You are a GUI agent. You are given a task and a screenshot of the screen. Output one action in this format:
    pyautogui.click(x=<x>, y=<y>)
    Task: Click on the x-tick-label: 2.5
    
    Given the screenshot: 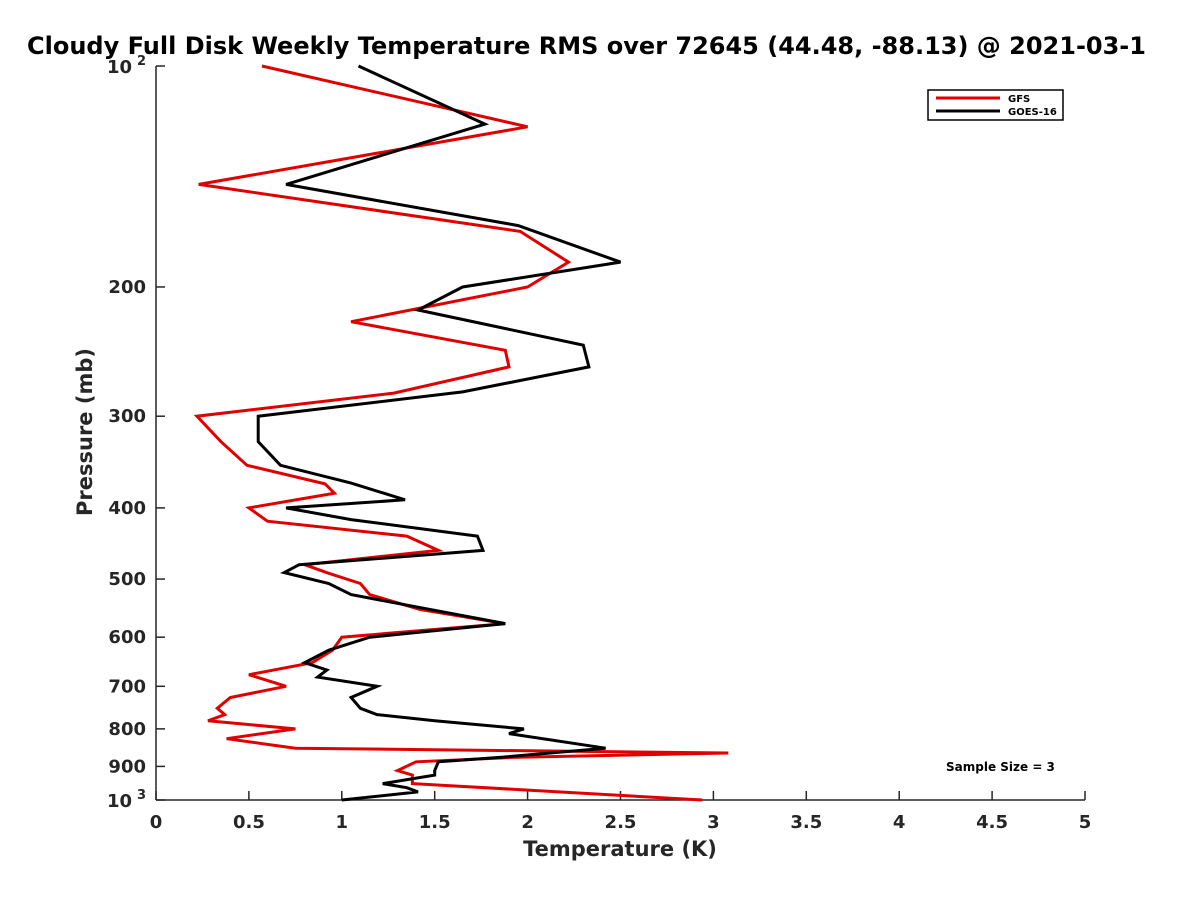 What is the action you would take?
    pyautogui.click(x=621, y=822)
    